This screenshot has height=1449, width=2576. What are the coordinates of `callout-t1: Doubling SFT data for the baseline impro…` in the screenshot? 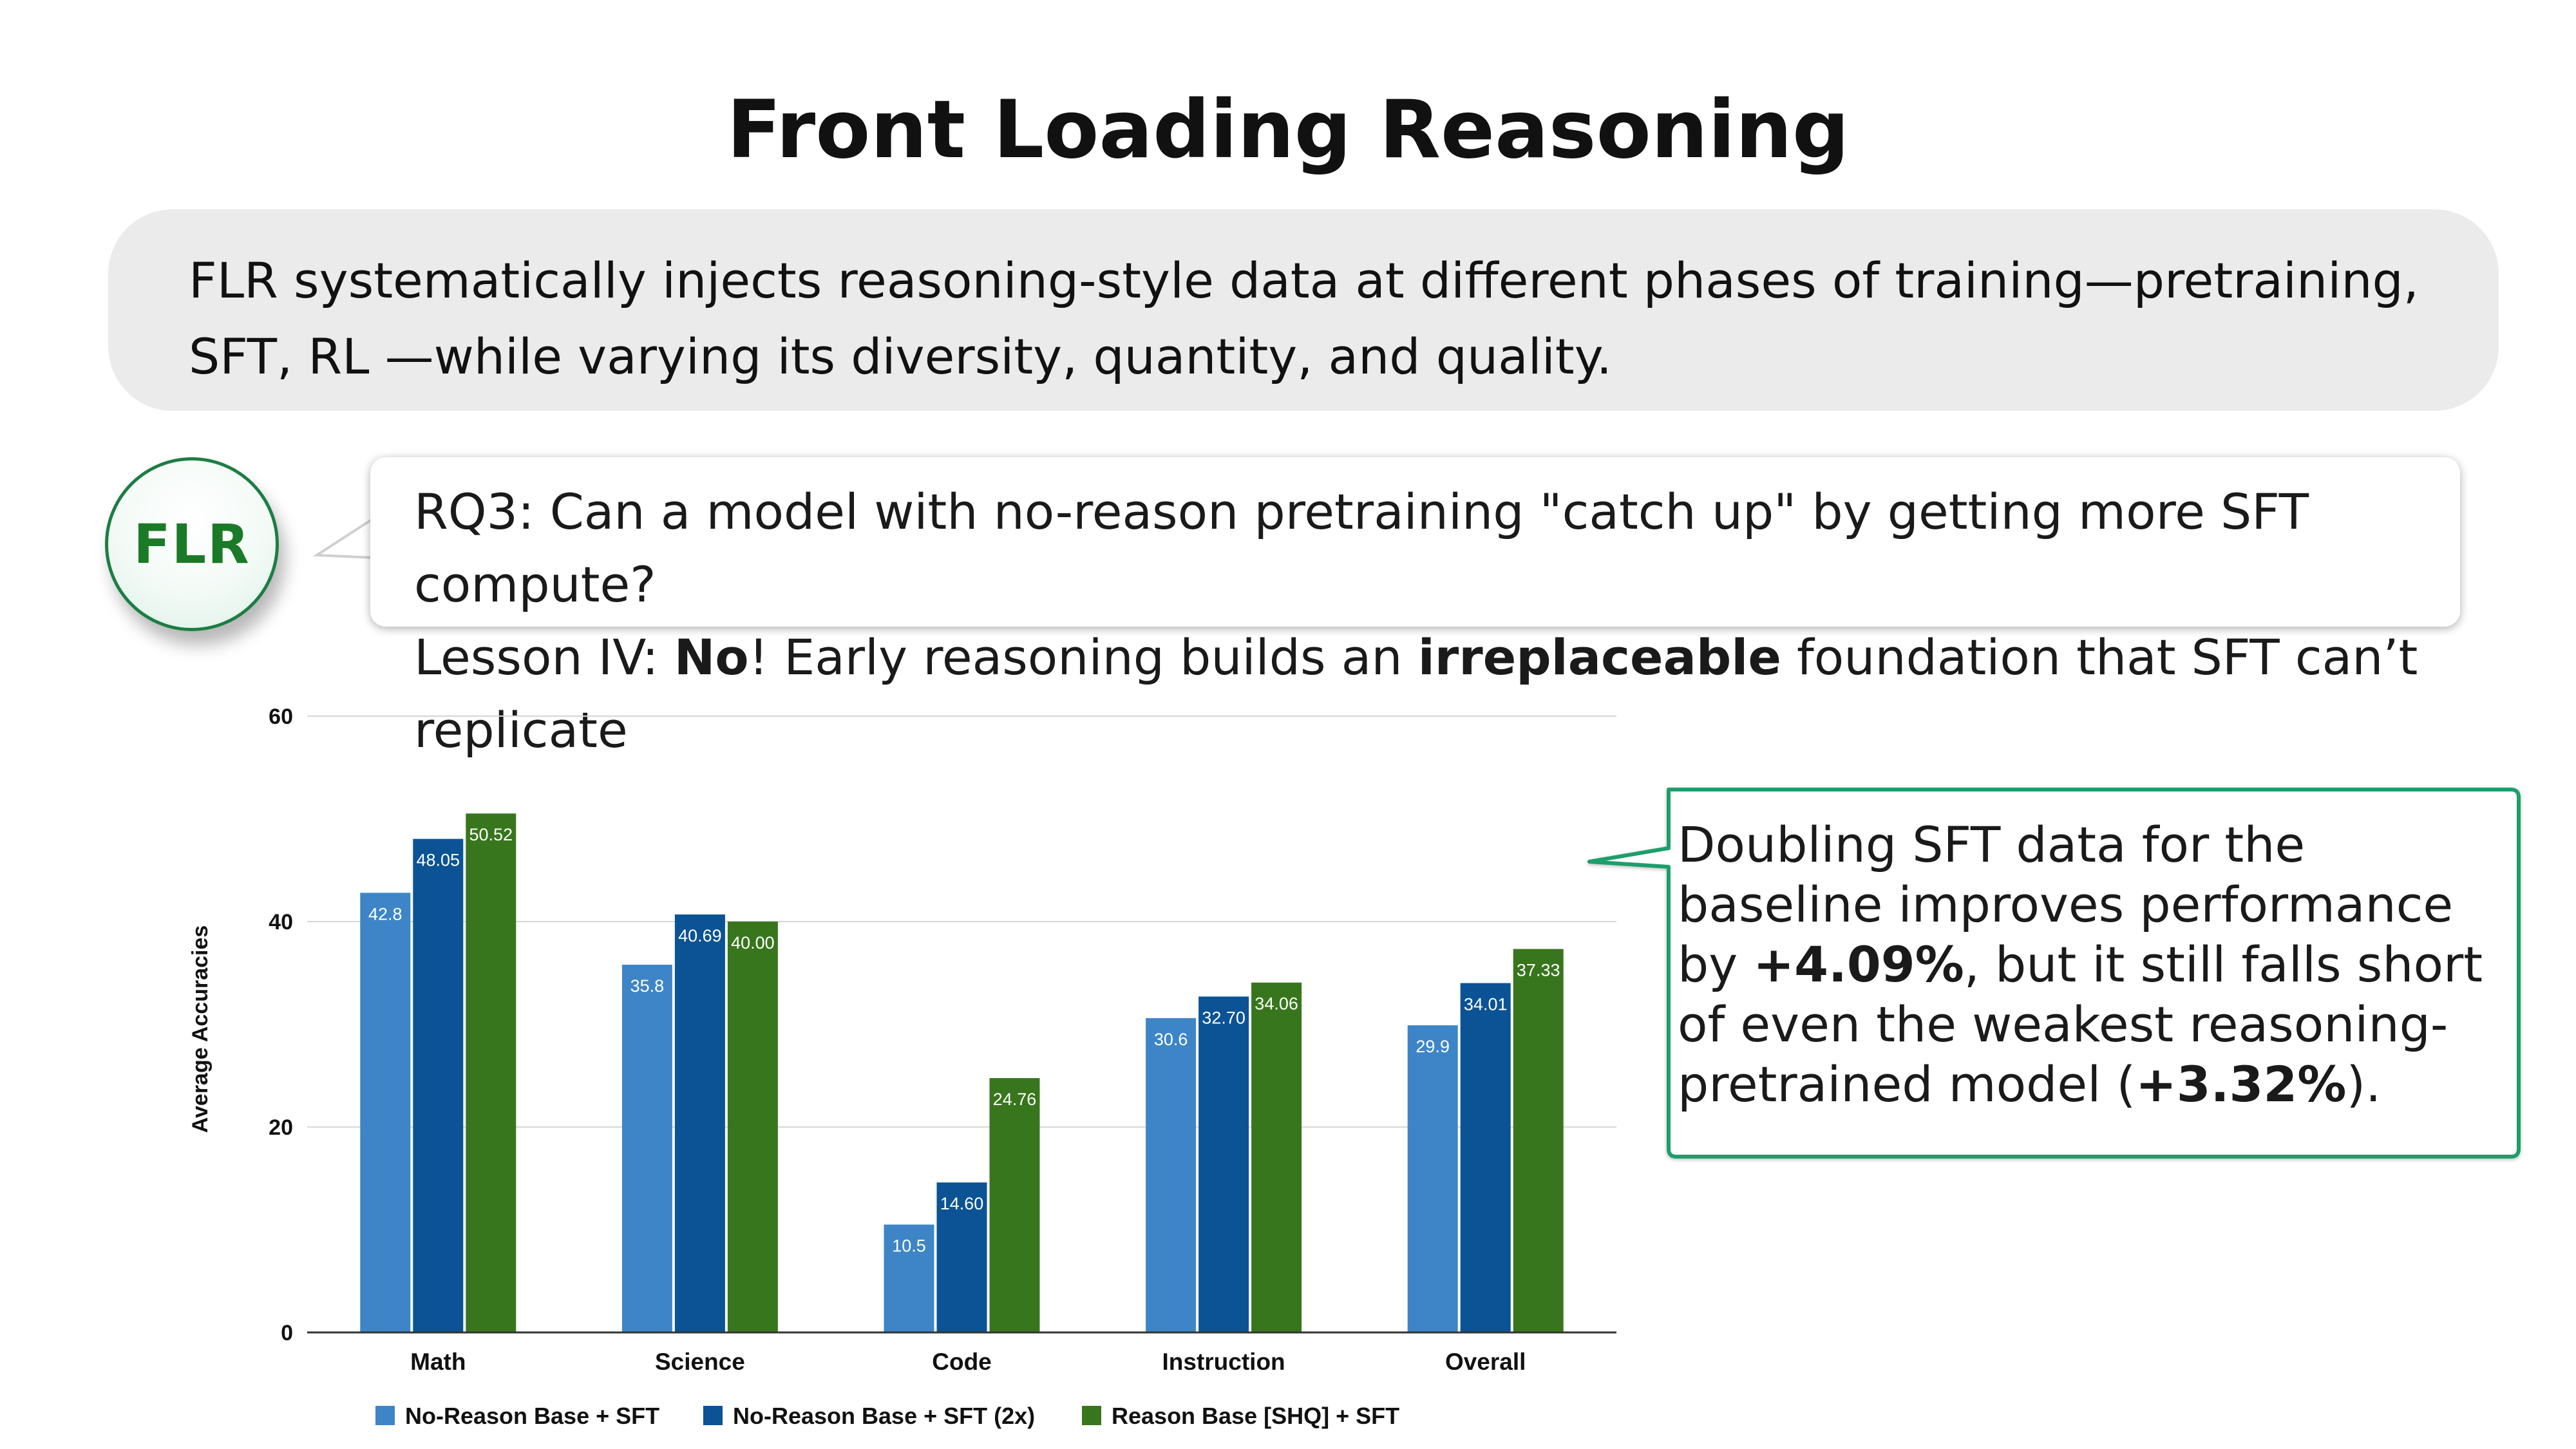 It's located at (2066, 905).